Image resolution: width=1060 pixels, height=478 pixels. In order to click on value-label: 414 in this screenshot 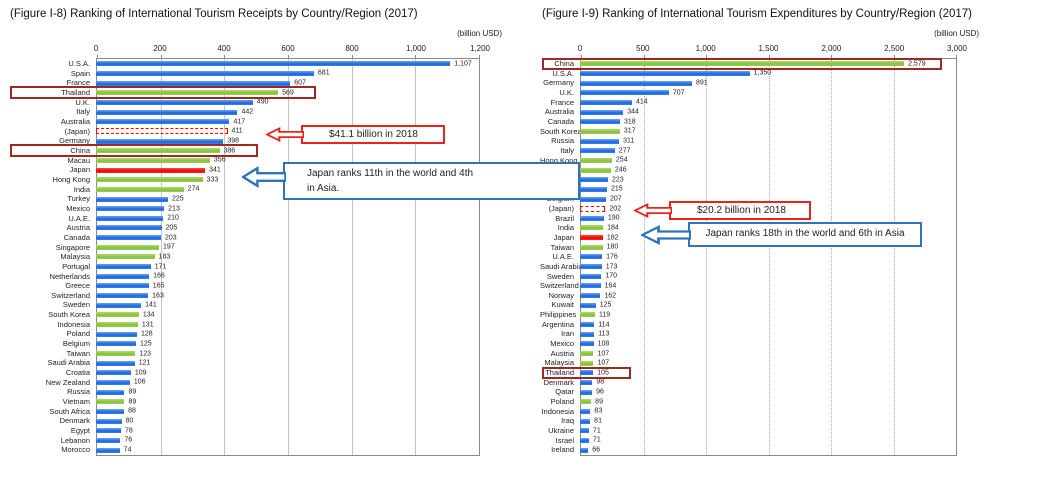, I will do `click(642, 102)`.